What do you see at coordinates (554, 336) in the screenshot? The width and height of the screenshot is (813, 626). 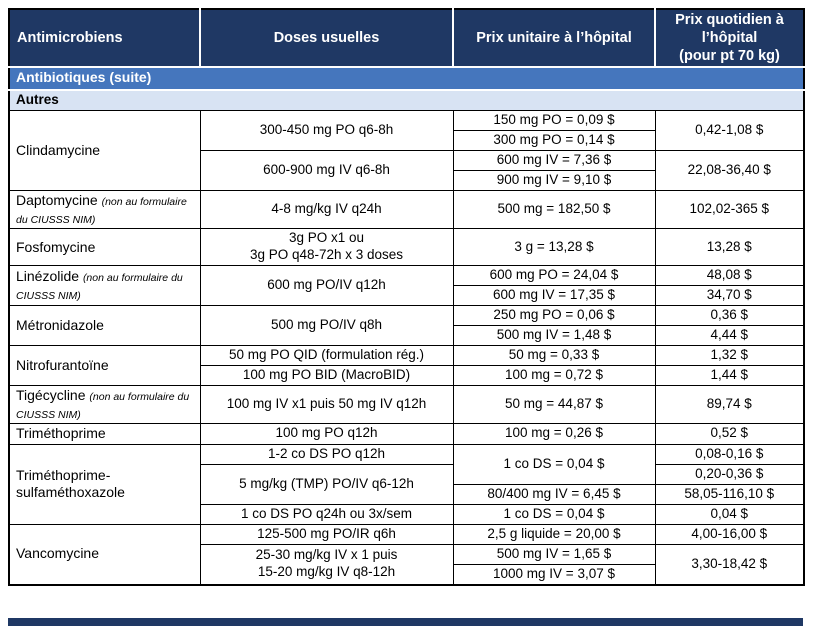 I see `unit-price-cell: 500 mg IV = 1,48 $` at bounding box center [554, 336].